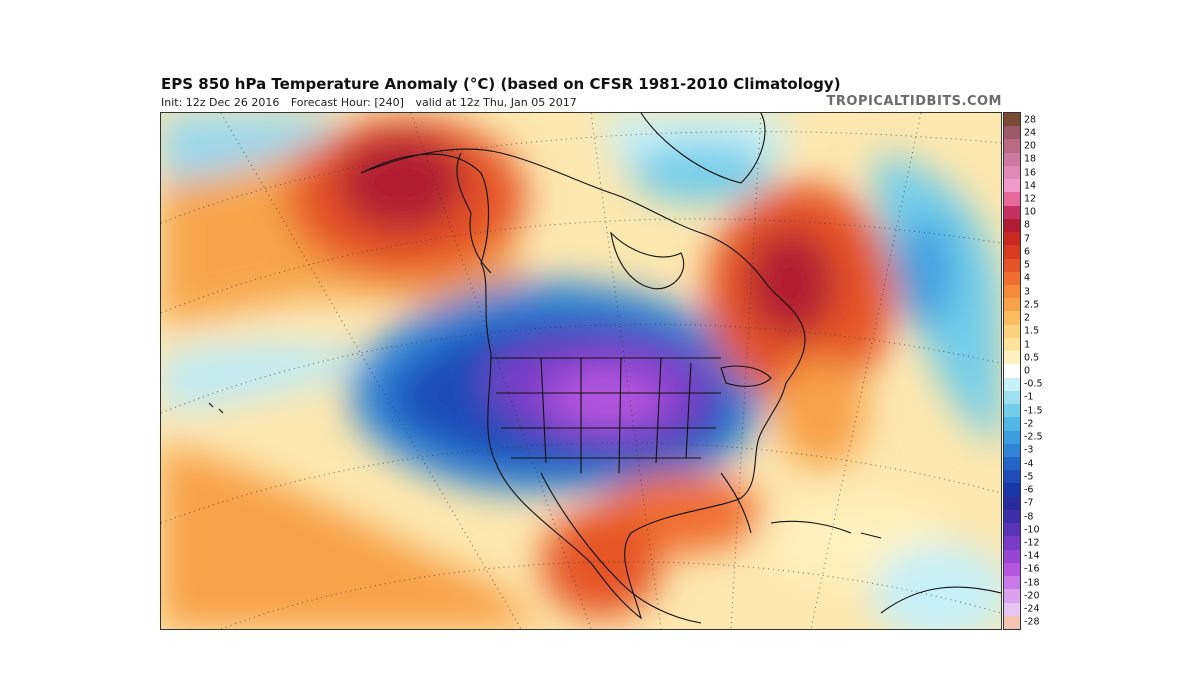 The height and width of the screenshot is (675, 1200). I want to click on colorbar-tick-label: 5, so click(1027, 265).